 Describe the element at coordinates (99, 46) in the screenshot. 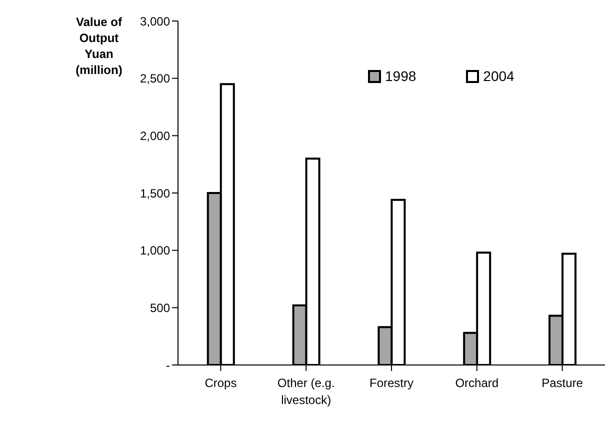

I see `y-axis-title: Value of Output Yuan (million)` at that location.